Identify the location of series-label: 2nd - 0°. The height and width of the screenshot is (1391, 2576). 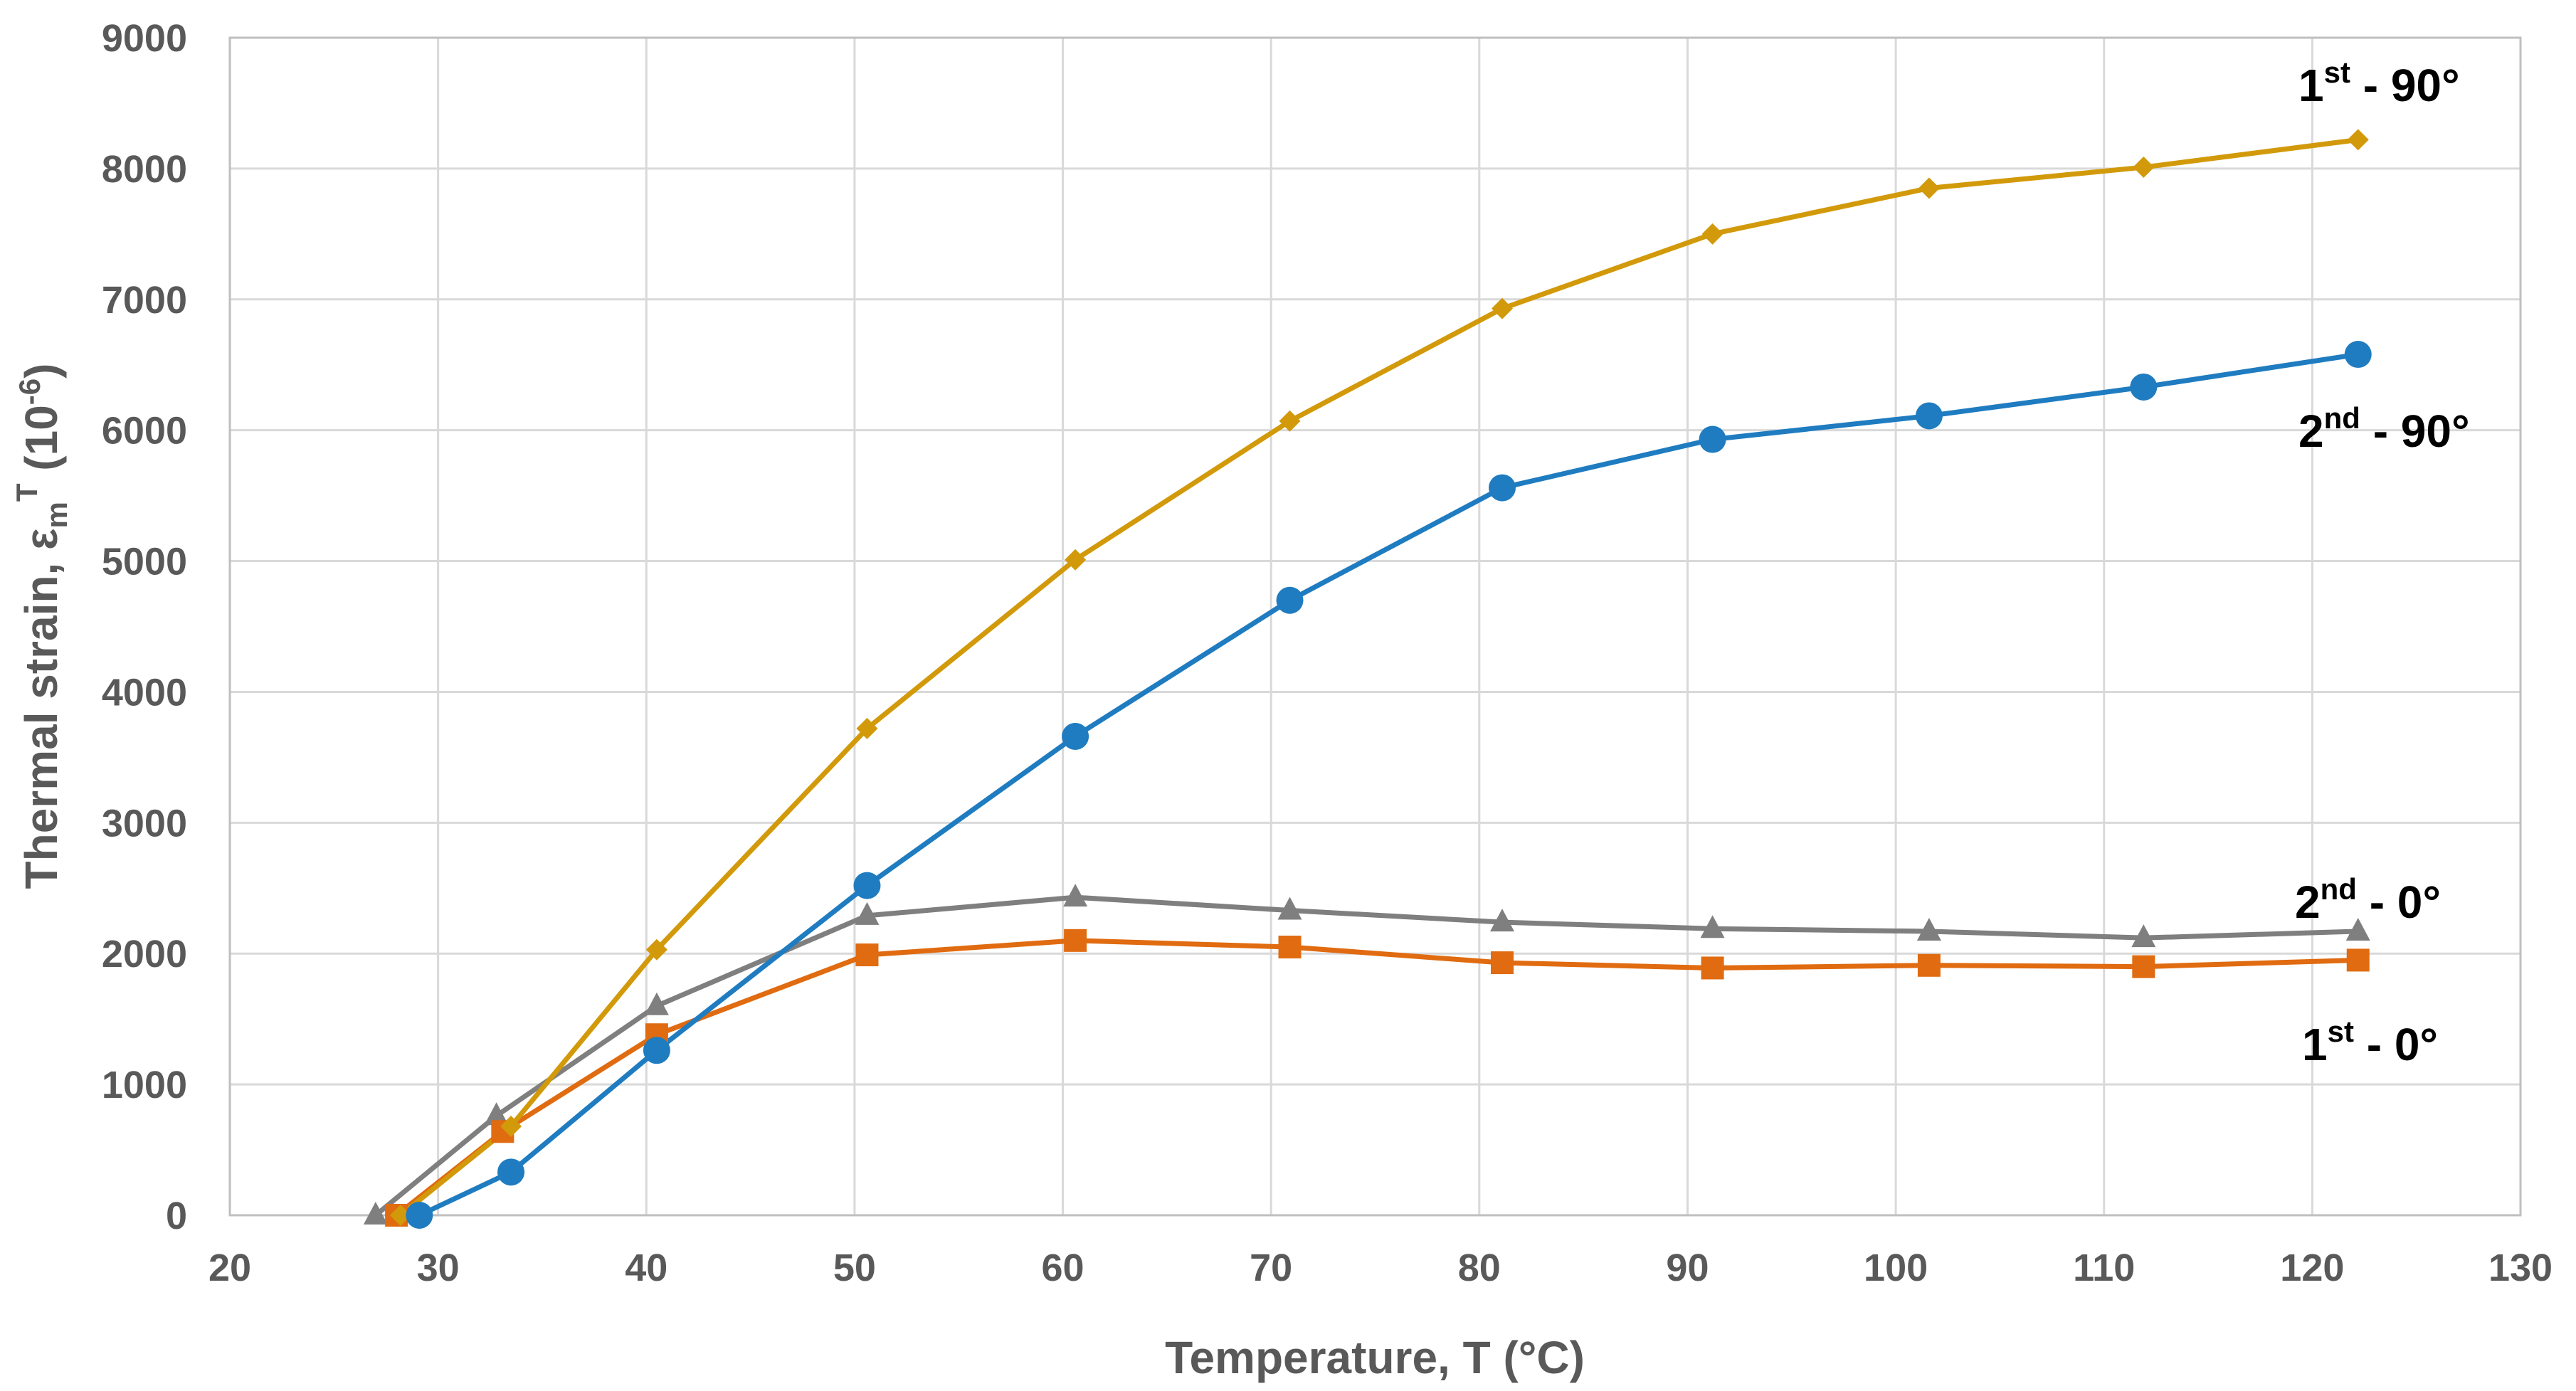
(2368, 900).